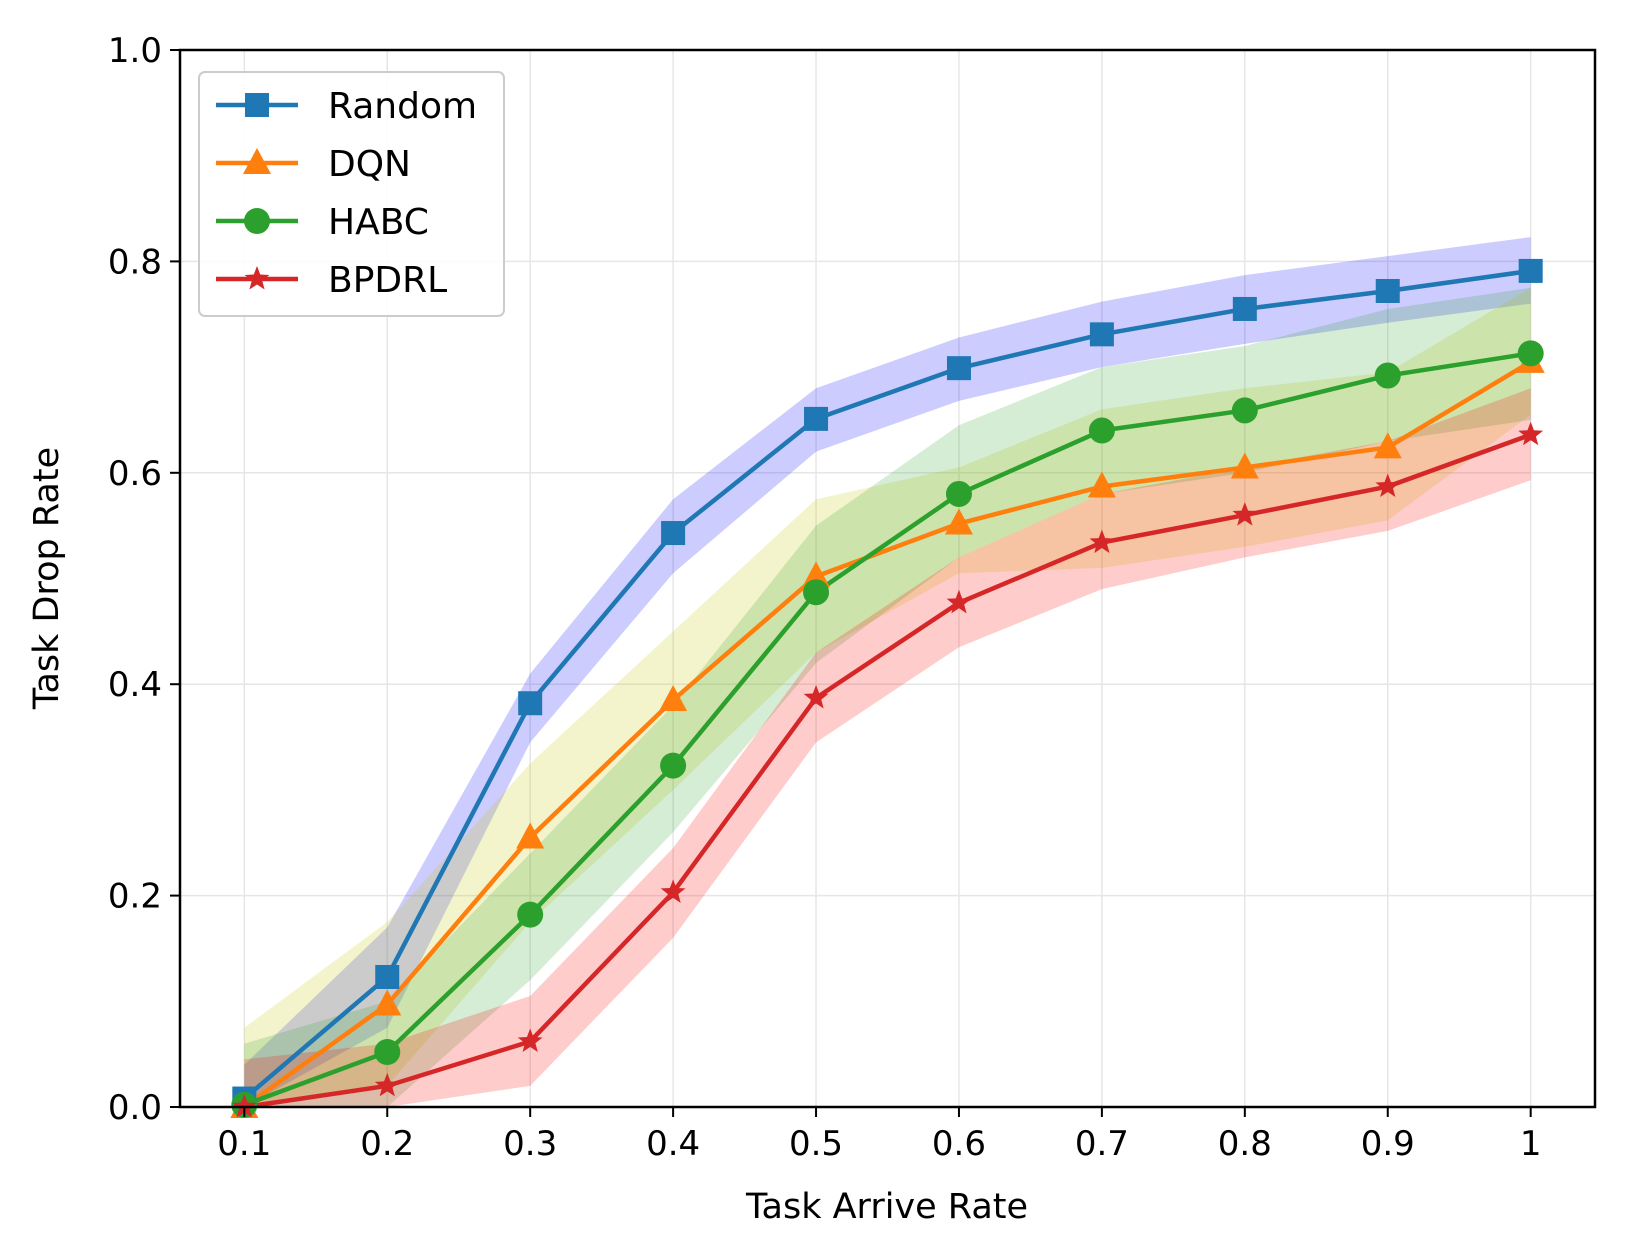 The width and height of the screenshot is (1632, 1241). What do you see at coordinates (1531, 1144) in the screenshot?
I see `x-tick-label: 1` at bounding box center [1531, 1144].